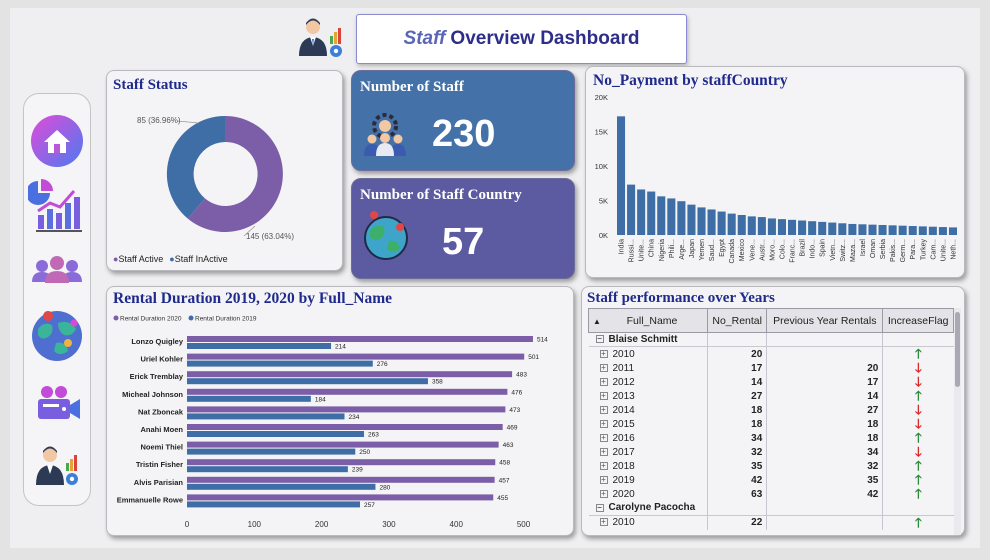 This screenshot has height=560, width=990. What do you see at coordinates (771, 368) in the screenshot?
I see `table-row: +2011 17 20 🡓` at bounding box center [771, 368].